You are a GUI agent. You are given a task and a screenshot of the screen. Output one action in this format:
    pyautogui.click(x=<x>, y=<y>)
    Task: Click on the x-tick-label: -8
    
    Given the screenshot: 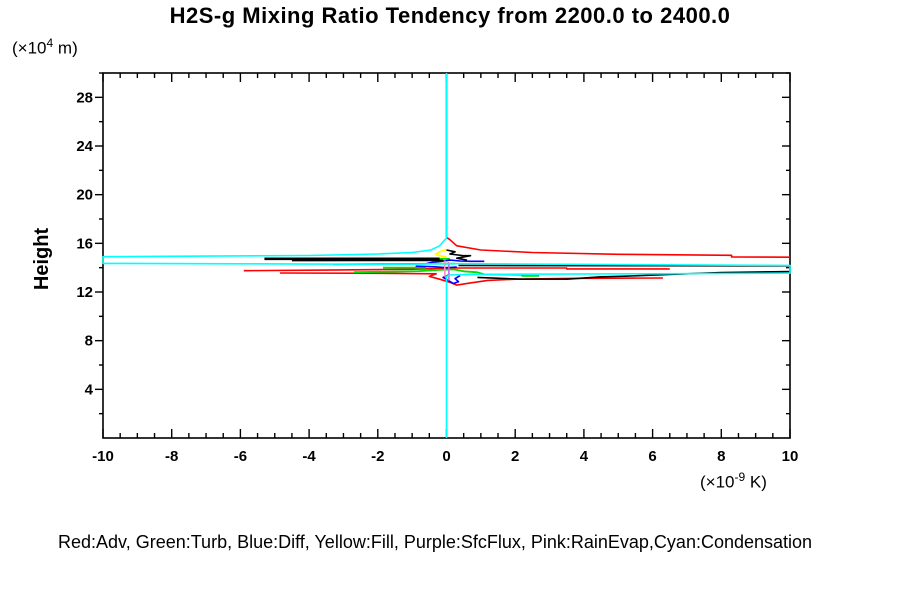 What is the action you would take?
    pyautogui.click(x=171, y=456)
    